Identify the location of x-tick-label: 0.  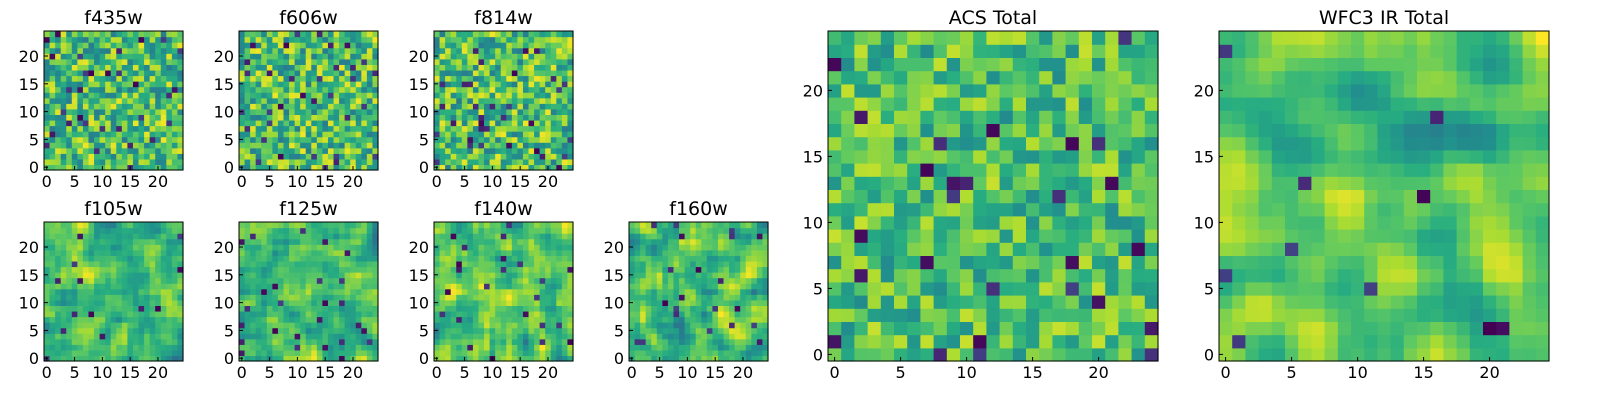
(437, 181).